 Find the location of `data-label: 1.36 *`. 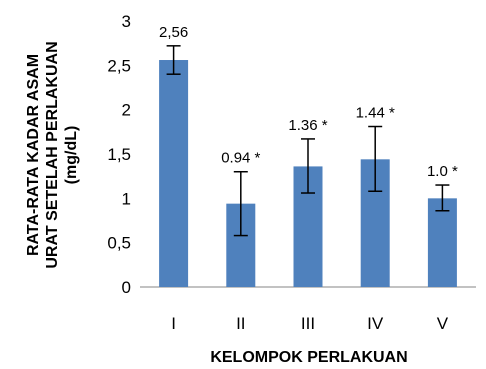

data-label: 1.36 * is located at coordinates (307, 125).